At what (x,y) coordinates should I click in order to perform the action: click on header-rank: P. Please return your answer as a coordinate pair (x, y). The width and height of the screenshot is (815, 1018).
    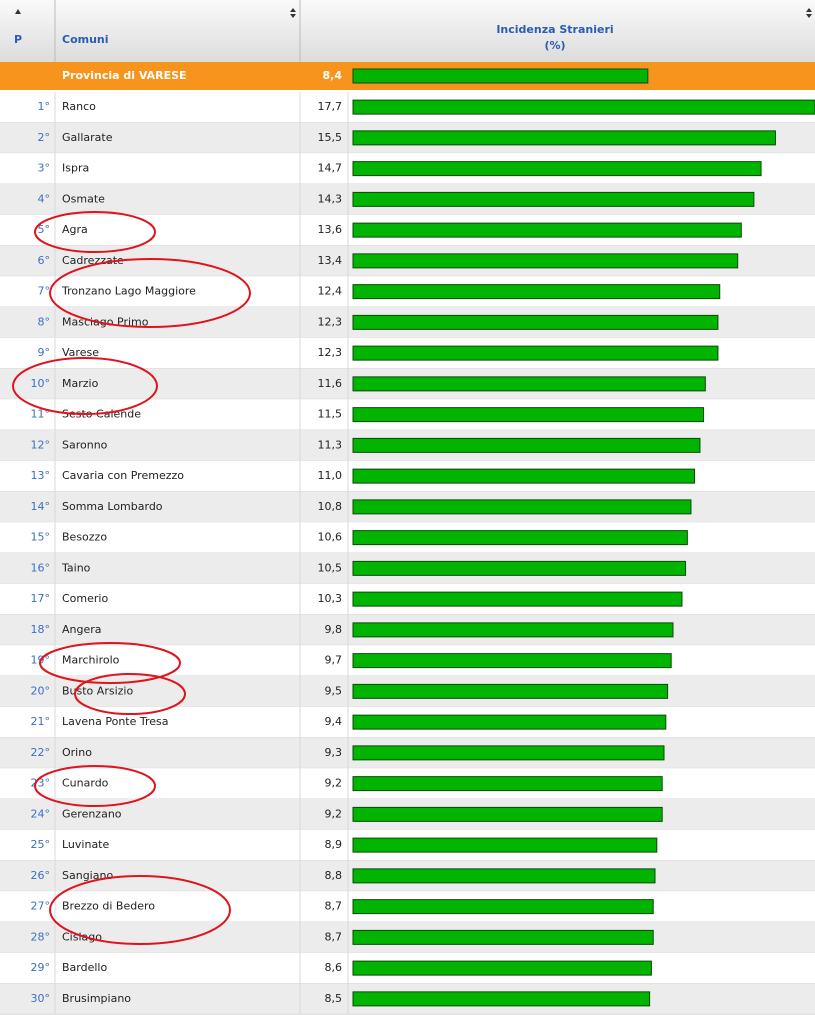
    Looking at the image, I should click on (18, 39).